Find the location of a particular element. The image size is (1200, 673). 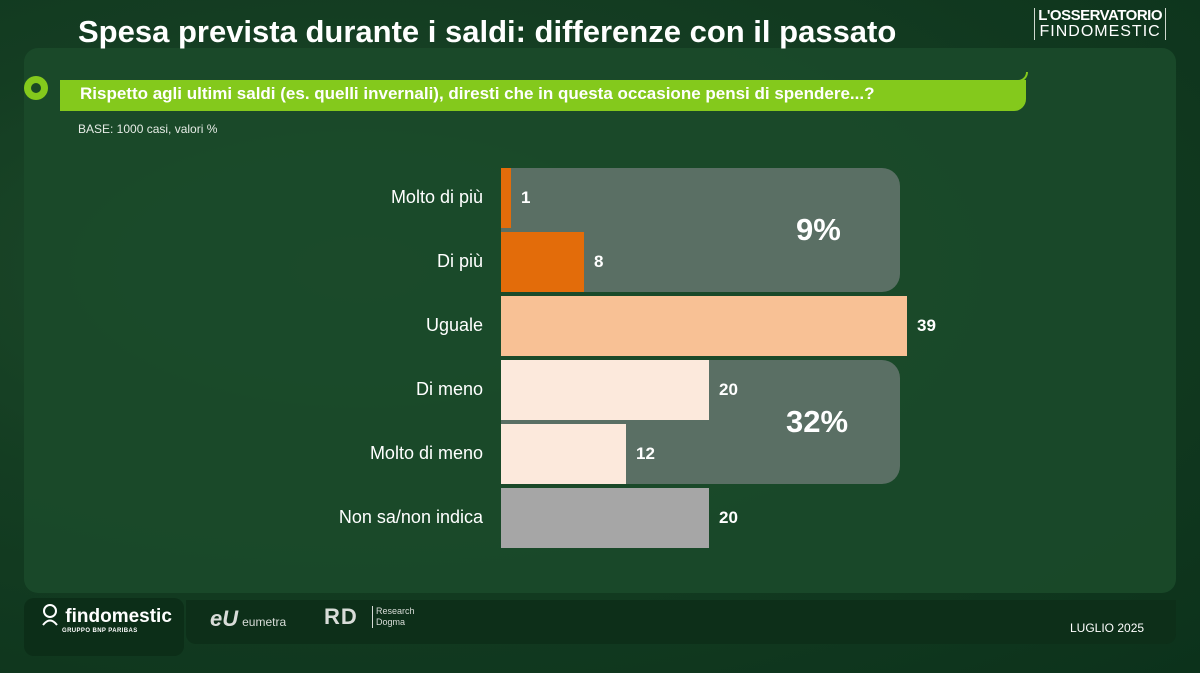

brand-line1: L'OSSERVATORIO is located at coordinates (1100, 15).